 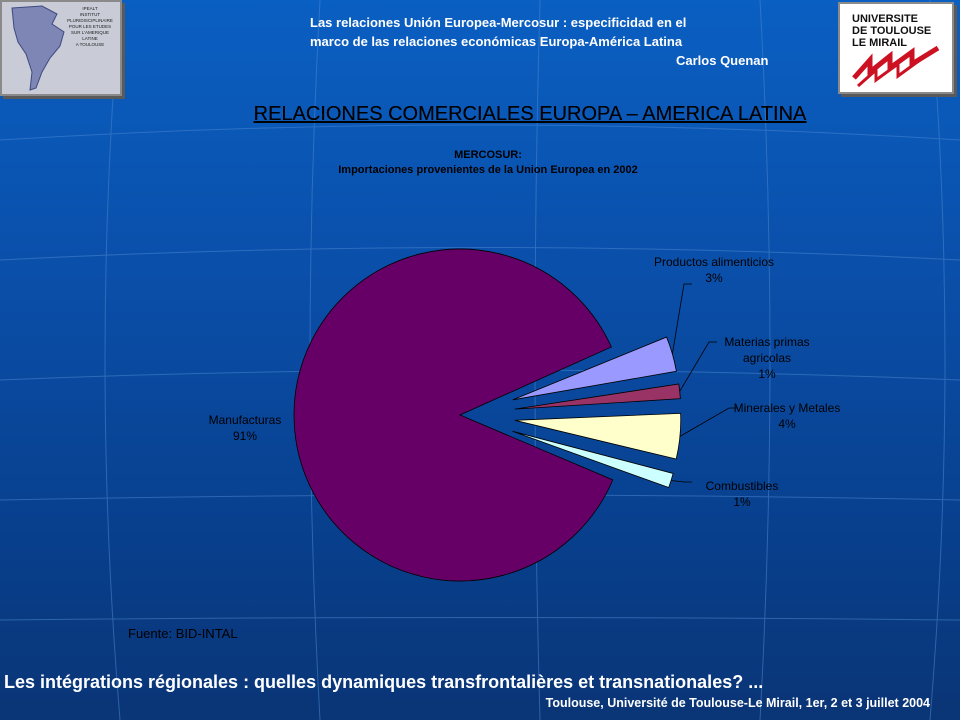 I want to click on pie-slice-materias-primas-agricolas, so click(x=597, y=396).